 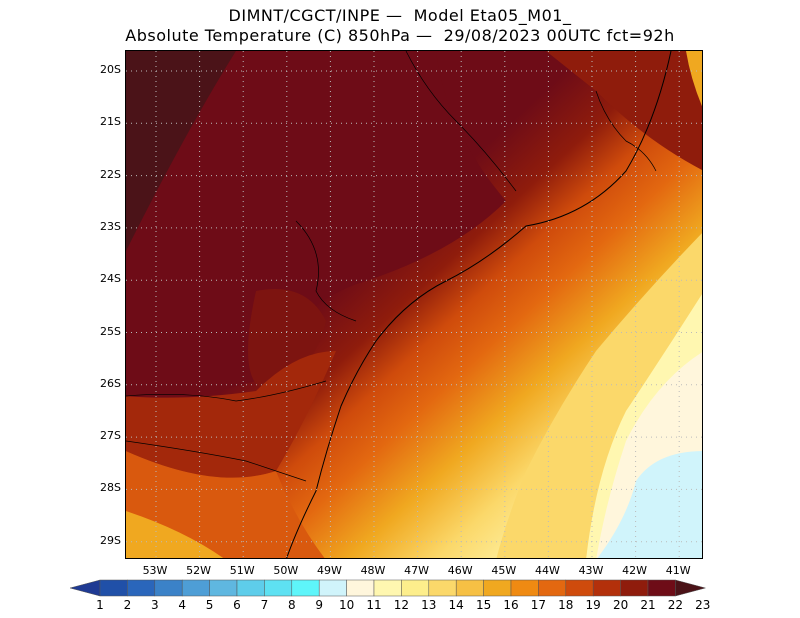 I want to click on colorbar-label: 14, so click(x=456, y=605).